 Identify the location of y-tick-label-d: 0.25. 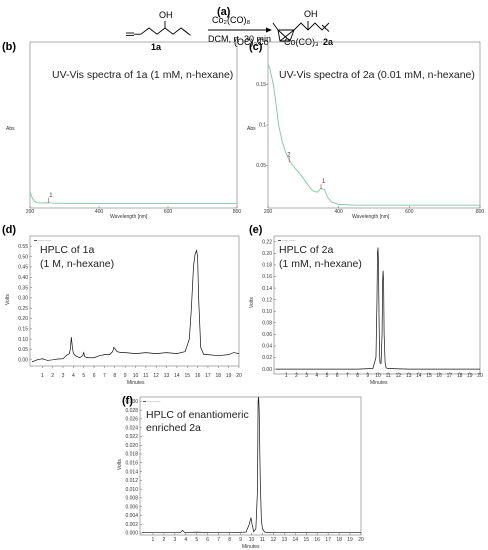
(23, 309).